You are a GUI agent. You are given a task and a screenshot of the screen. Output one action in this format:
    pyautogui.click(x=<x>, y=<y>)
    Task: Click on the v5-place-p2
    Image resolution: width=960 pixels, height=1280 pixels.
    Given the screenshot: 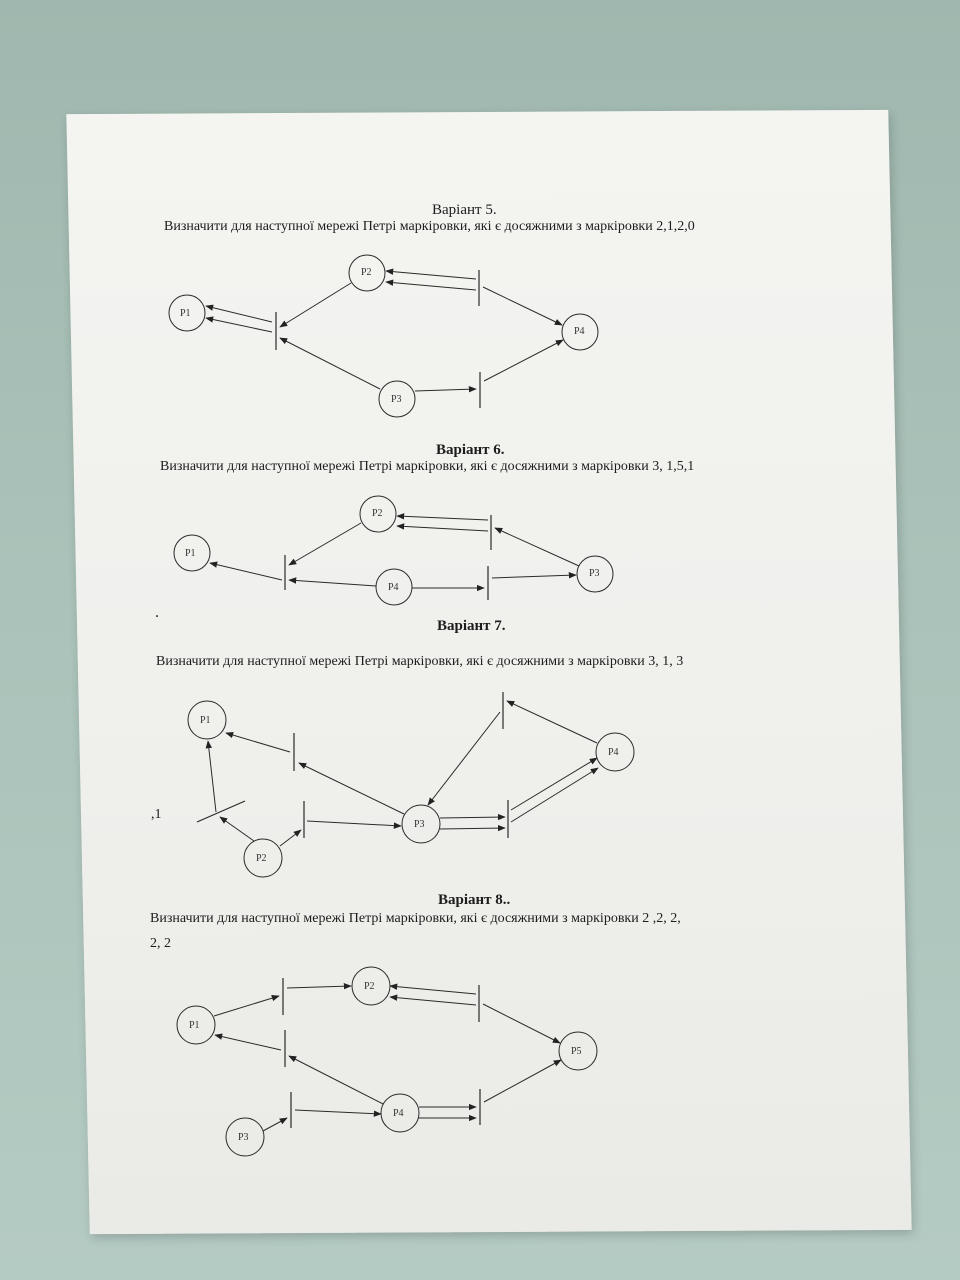 What is the action you would take?
    pyautogui.click(x=367, y=273)
    